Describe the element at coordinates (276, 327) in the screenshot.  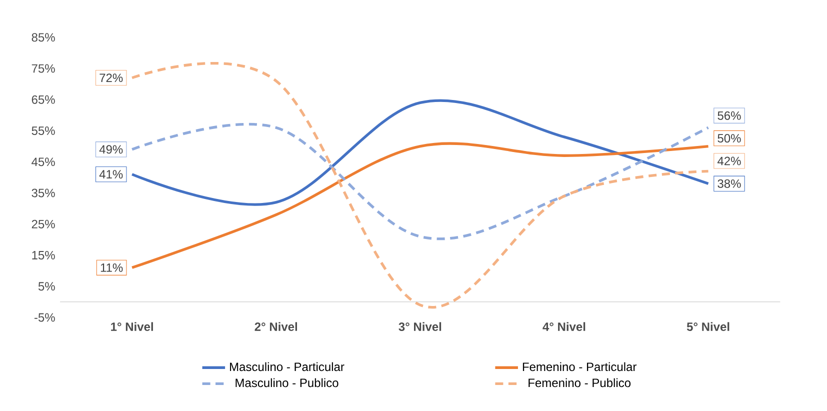
I see `x-tick-label: 2° Nivel` at that location.